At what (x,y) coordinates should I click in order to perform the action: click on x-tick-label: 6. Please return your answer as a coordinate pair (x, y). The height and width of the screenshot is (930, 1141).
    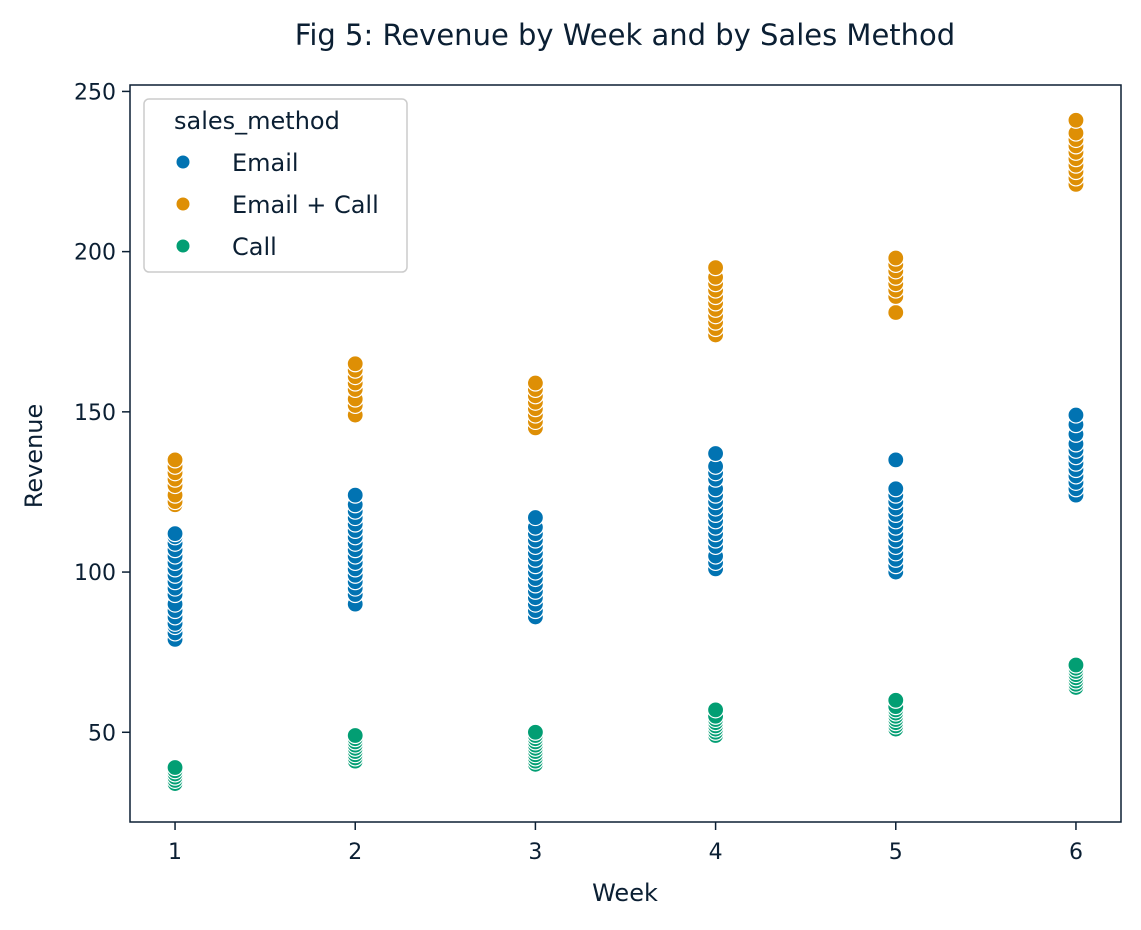
    Looking at the image, I should click on (1076, 852).